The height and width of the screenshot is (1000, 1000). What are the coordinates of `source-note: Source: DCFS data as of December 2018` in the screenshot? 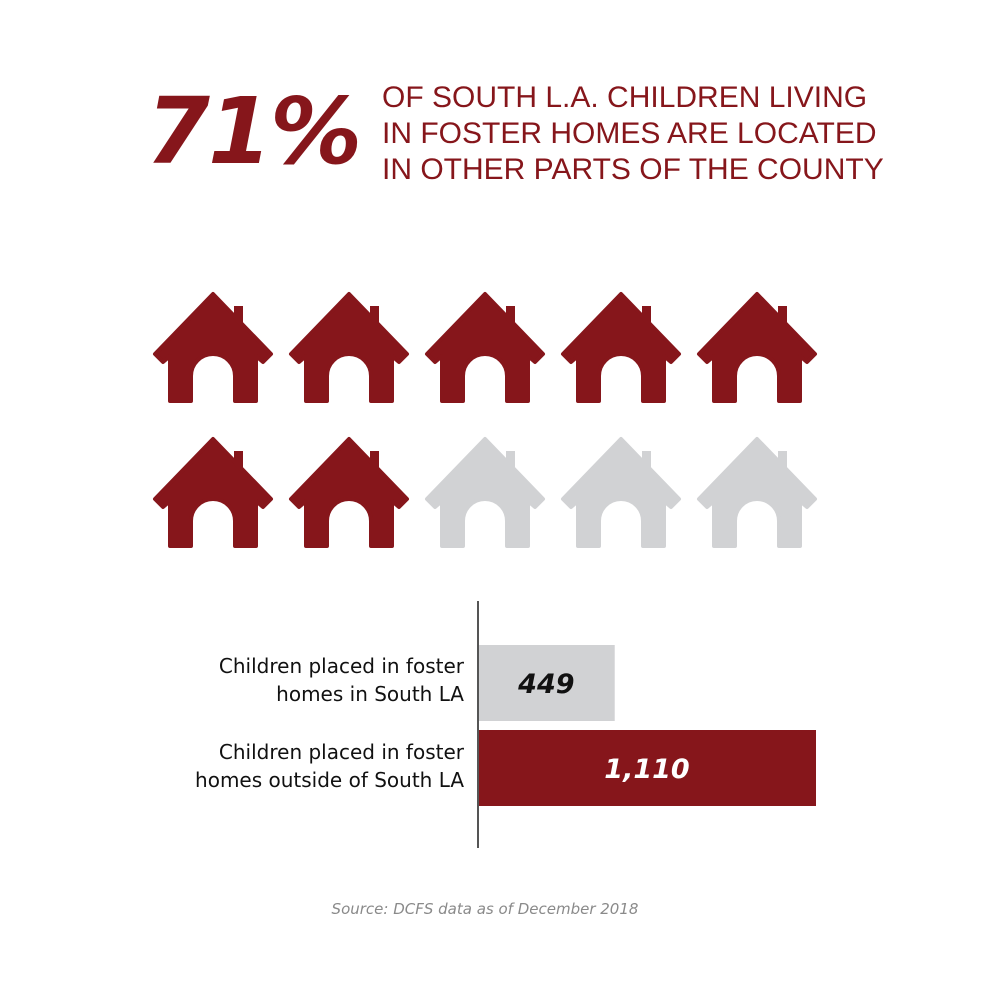 It's located at (485, 909).